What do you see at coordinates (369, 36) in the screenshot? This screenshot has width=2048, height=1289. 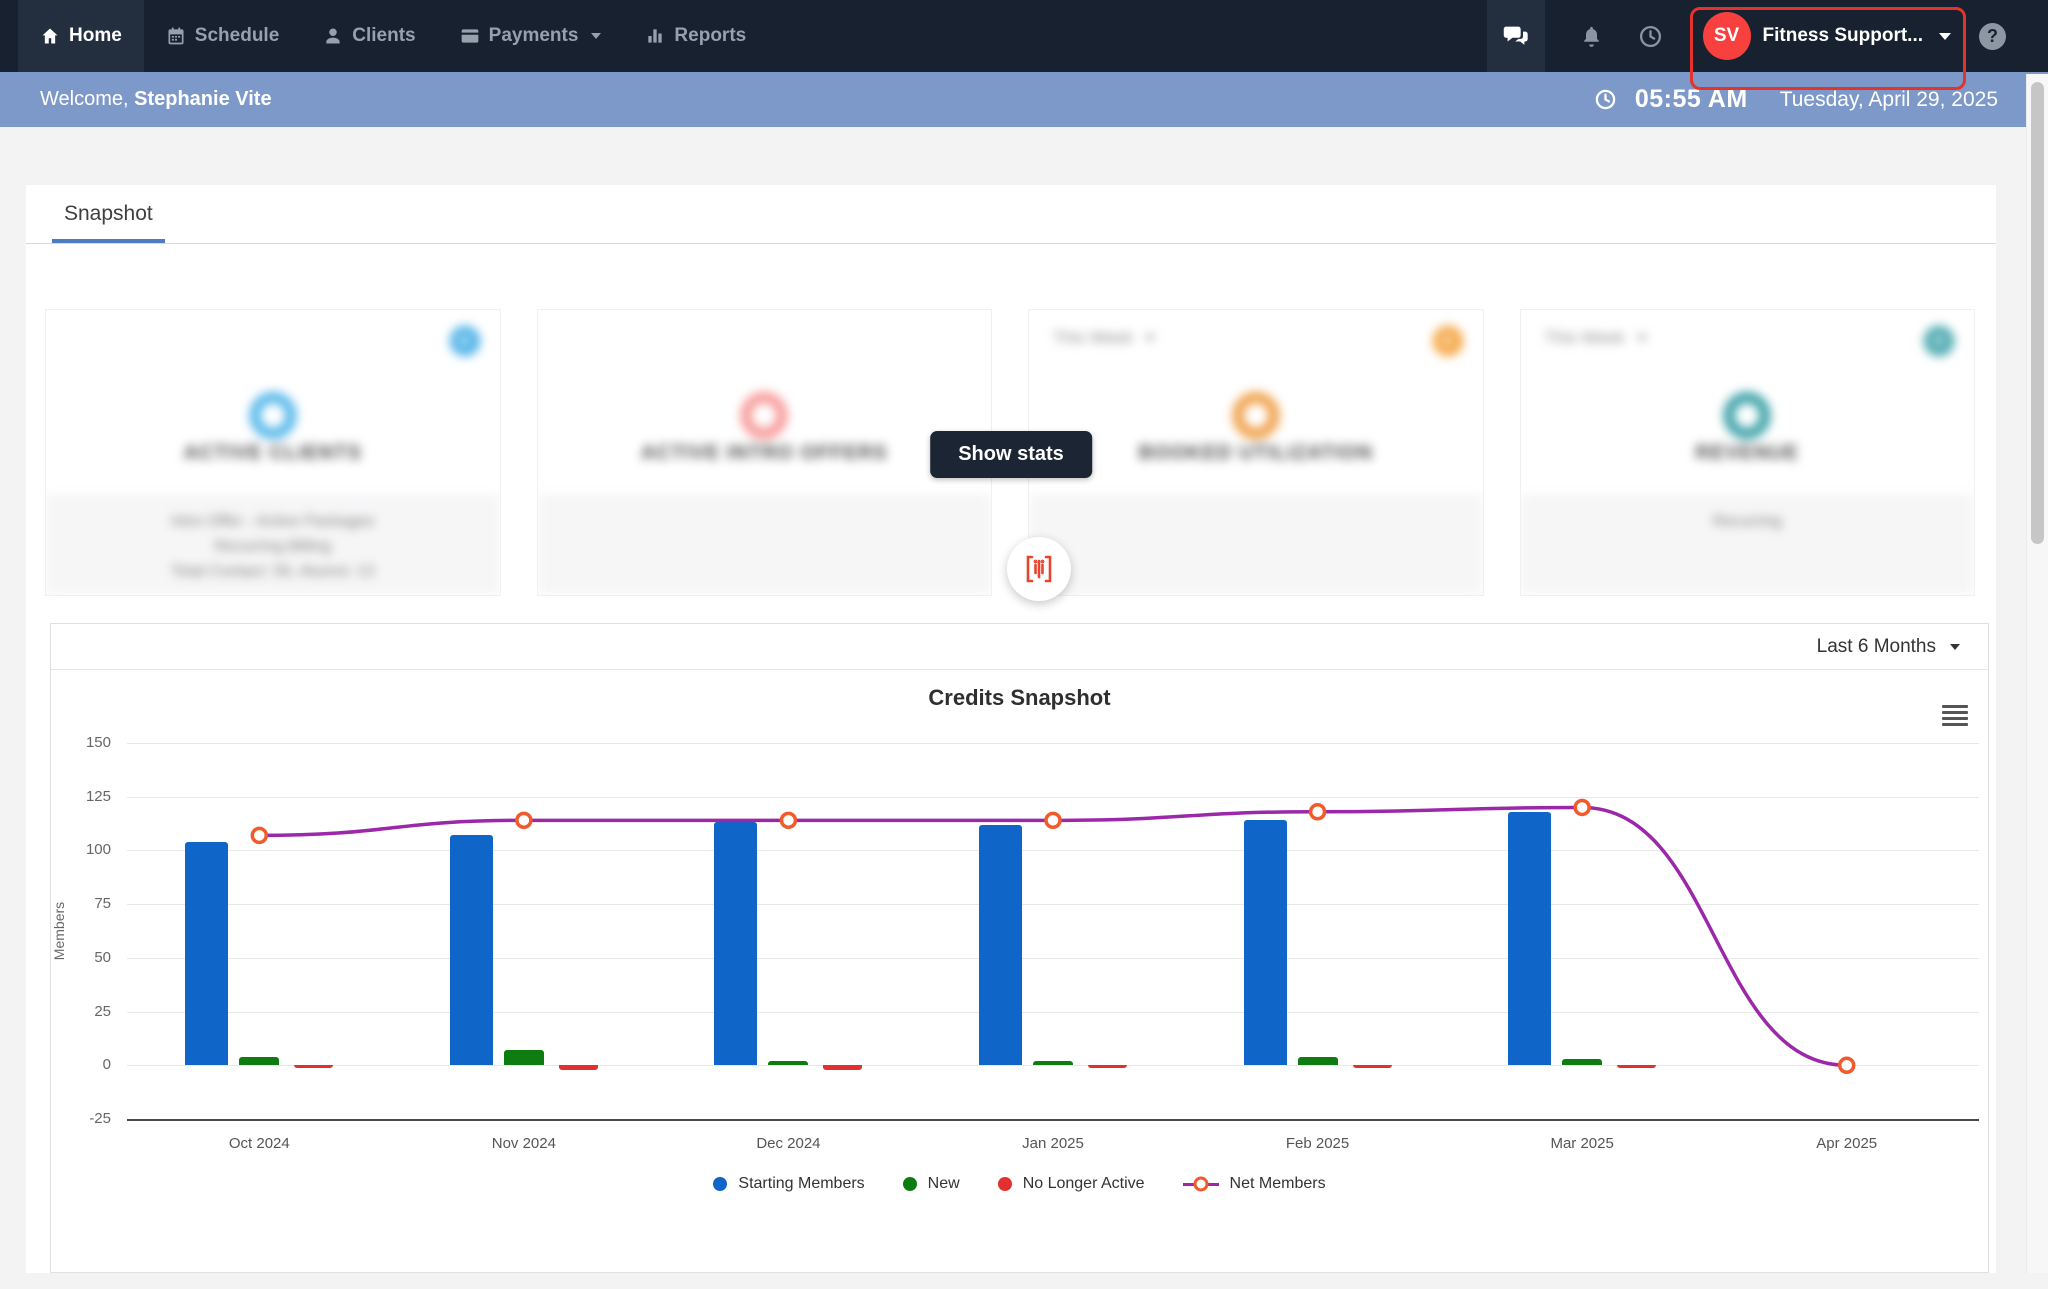 I see `nav-item-clients: Clients` at bounding box center [369, 36].